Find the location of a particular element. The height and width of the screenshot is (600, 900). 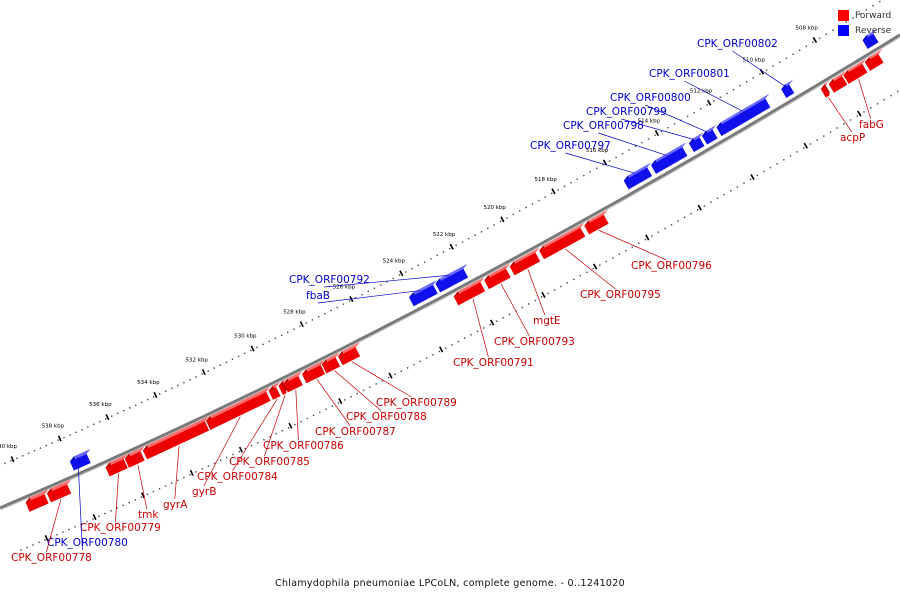

gene-label: CPK_ORF00784 is located at coordinates (237, 477).